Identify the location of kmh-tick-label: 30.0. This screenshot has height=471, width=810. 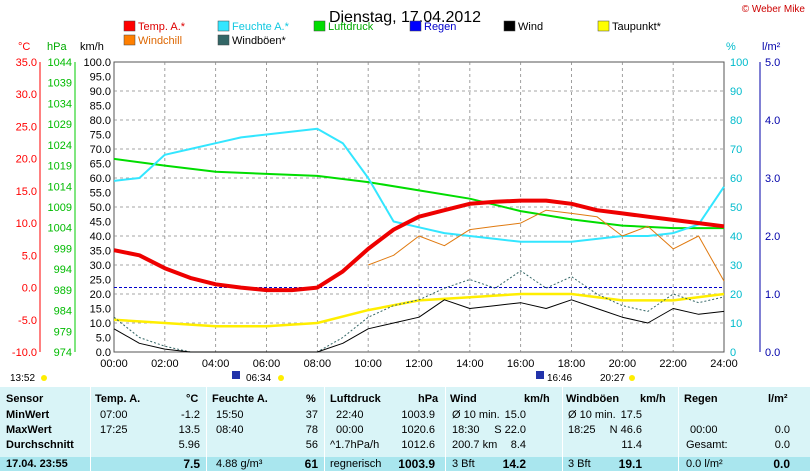
(100, 266).